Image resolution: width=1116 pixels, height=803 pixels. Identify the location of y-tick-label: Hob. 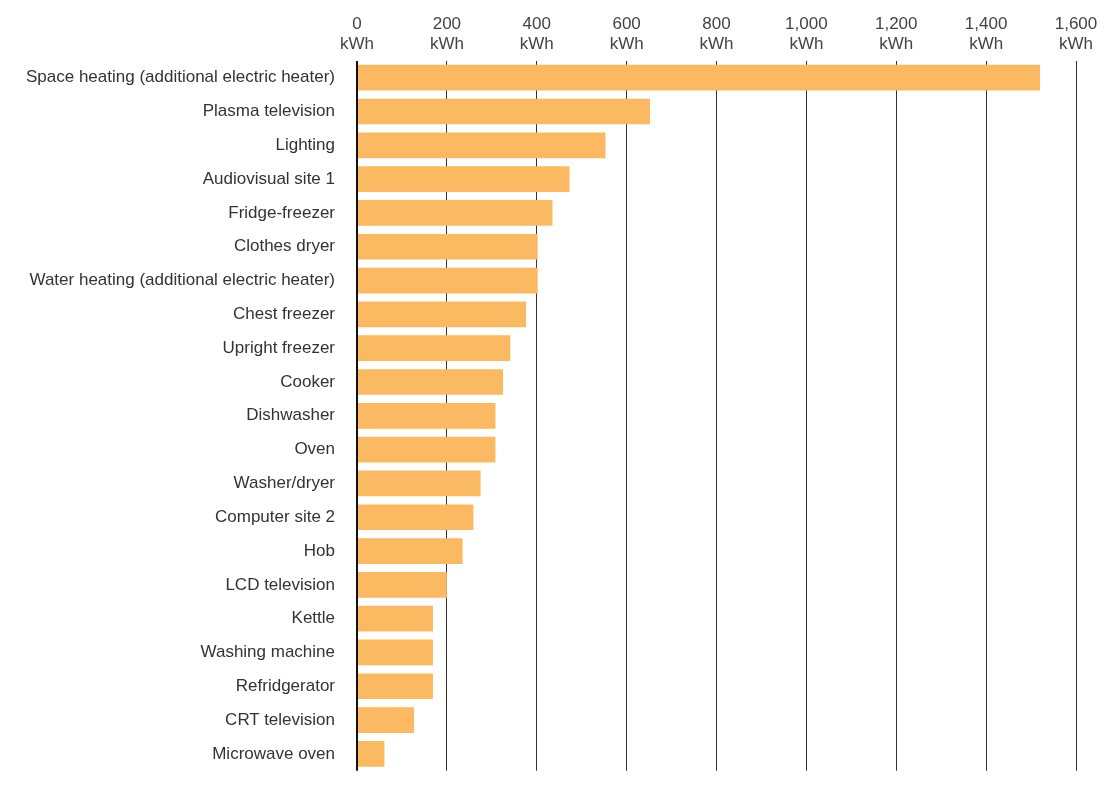
(319, 550).